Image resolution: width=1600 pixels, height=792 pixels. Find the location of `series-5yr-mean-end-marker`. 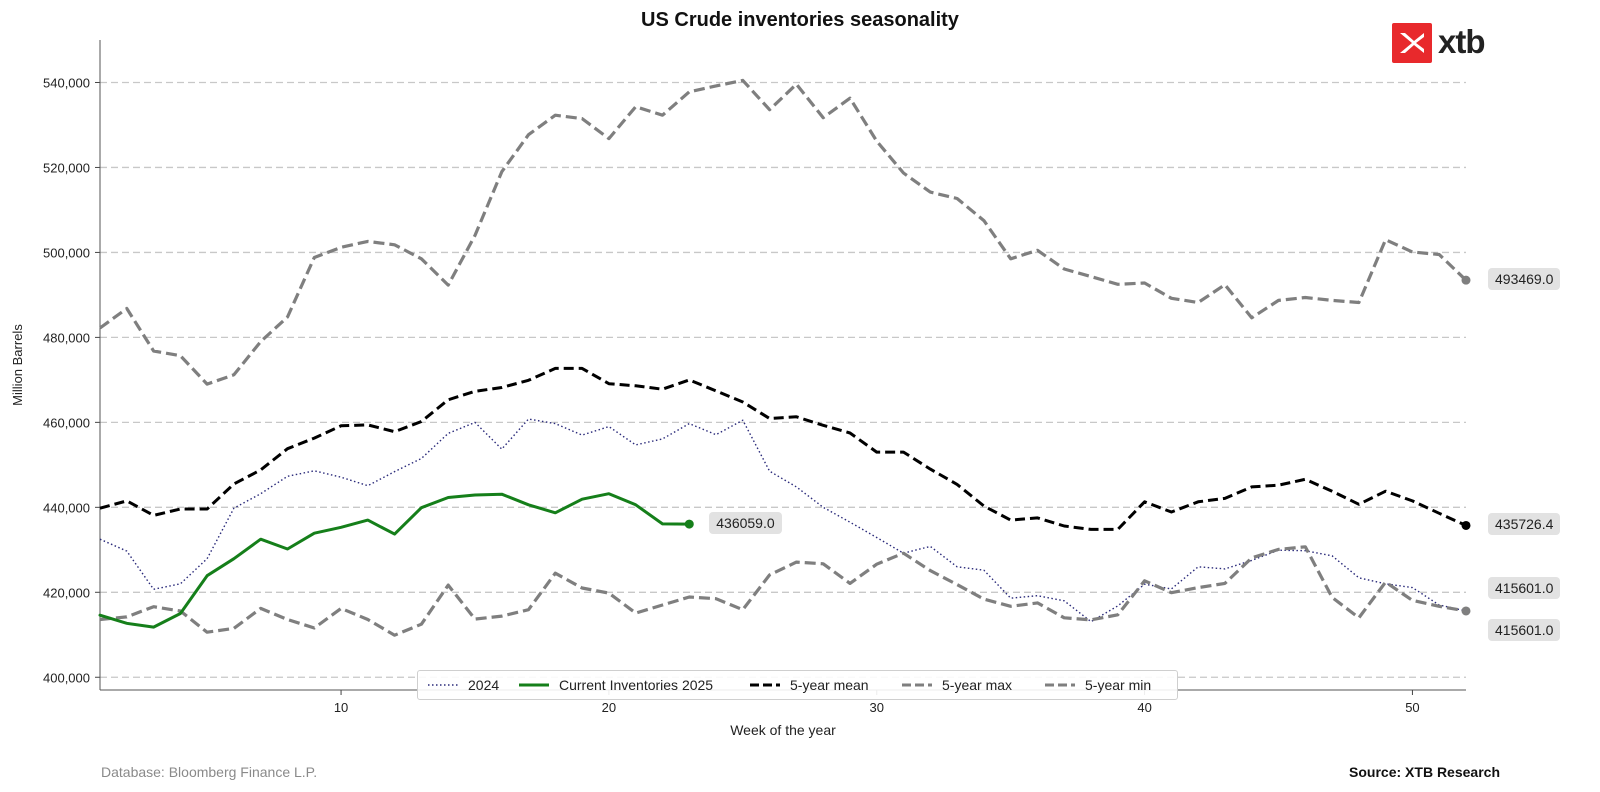

series-5yr-mean-end-marker is located at coordinates (1466, 525).